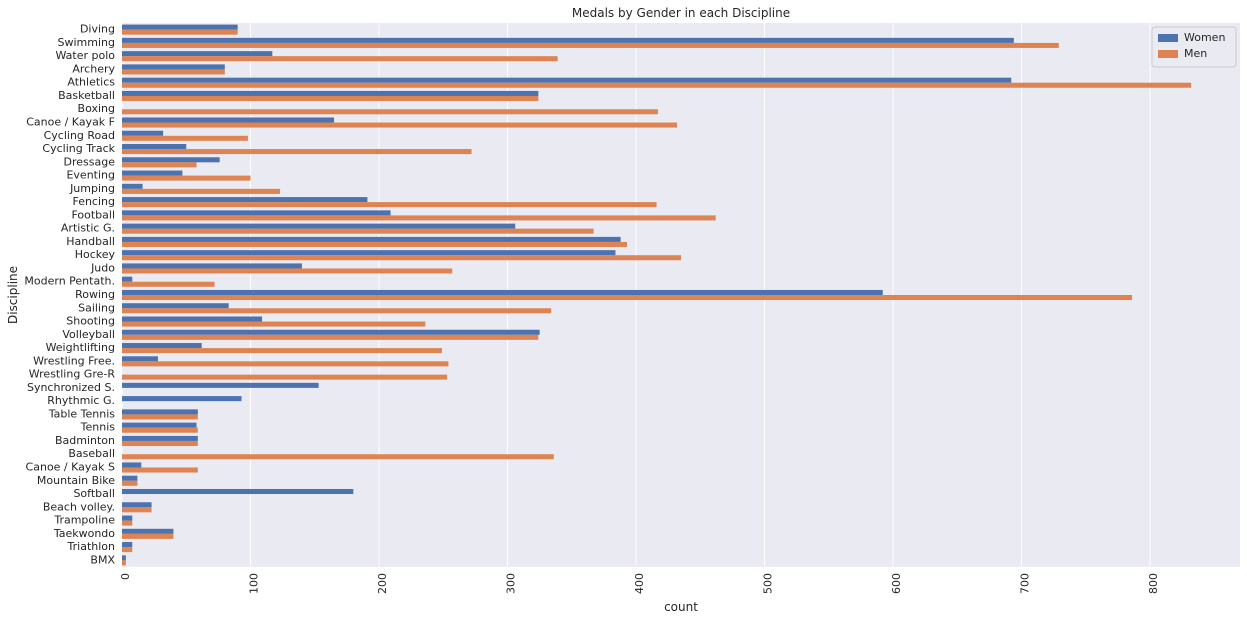 The height and width of the screenshot is (621, 1247). What do you see at coordinates (94, 493) in the screenshot?
I see `y-tick-label: Softball` at bounding box center [94, 493].